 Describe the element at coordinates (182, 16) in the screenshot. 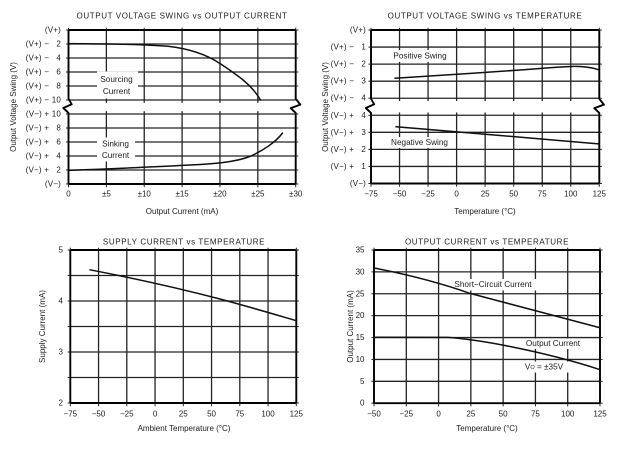

I see `svg-text:OUTPUT VOLTAGE SWING vs OUTPUT: OUTPUT VOLTAGE SWING vs OUTPUT CURRENT` at that location.